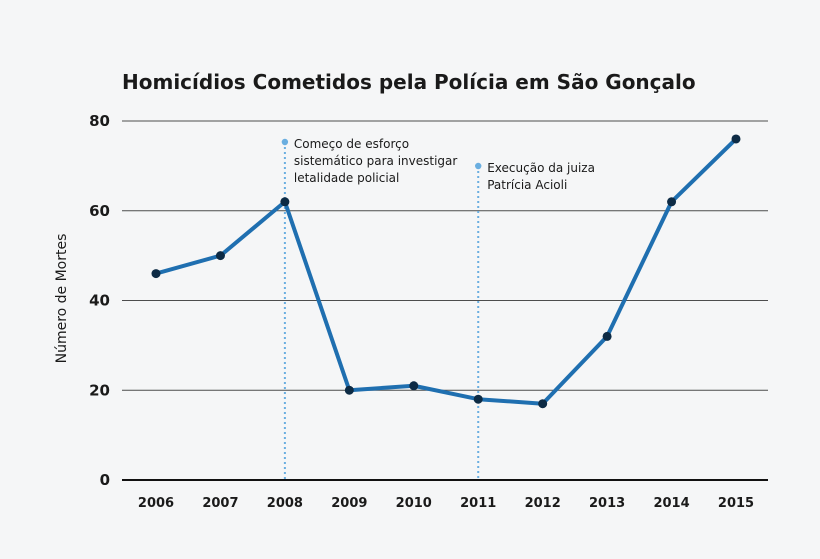 The width and height of the screenshot is (820, 559). What do you see at coordinates (607, 503) in the screenshot?
I see `x-tick-label-2013: 2013` at bounding box center [607, 503].